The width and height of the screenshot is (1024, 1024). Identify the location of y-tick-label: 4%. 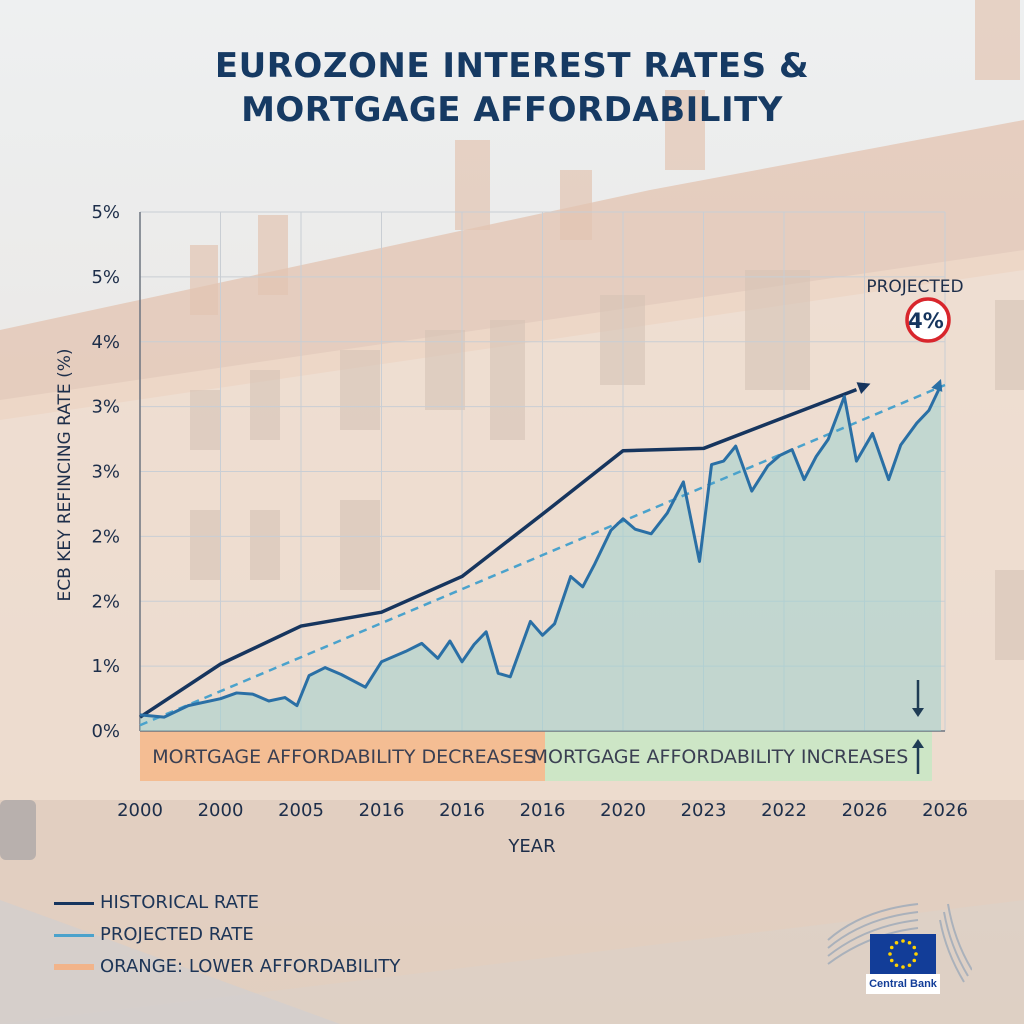
(105, 342).